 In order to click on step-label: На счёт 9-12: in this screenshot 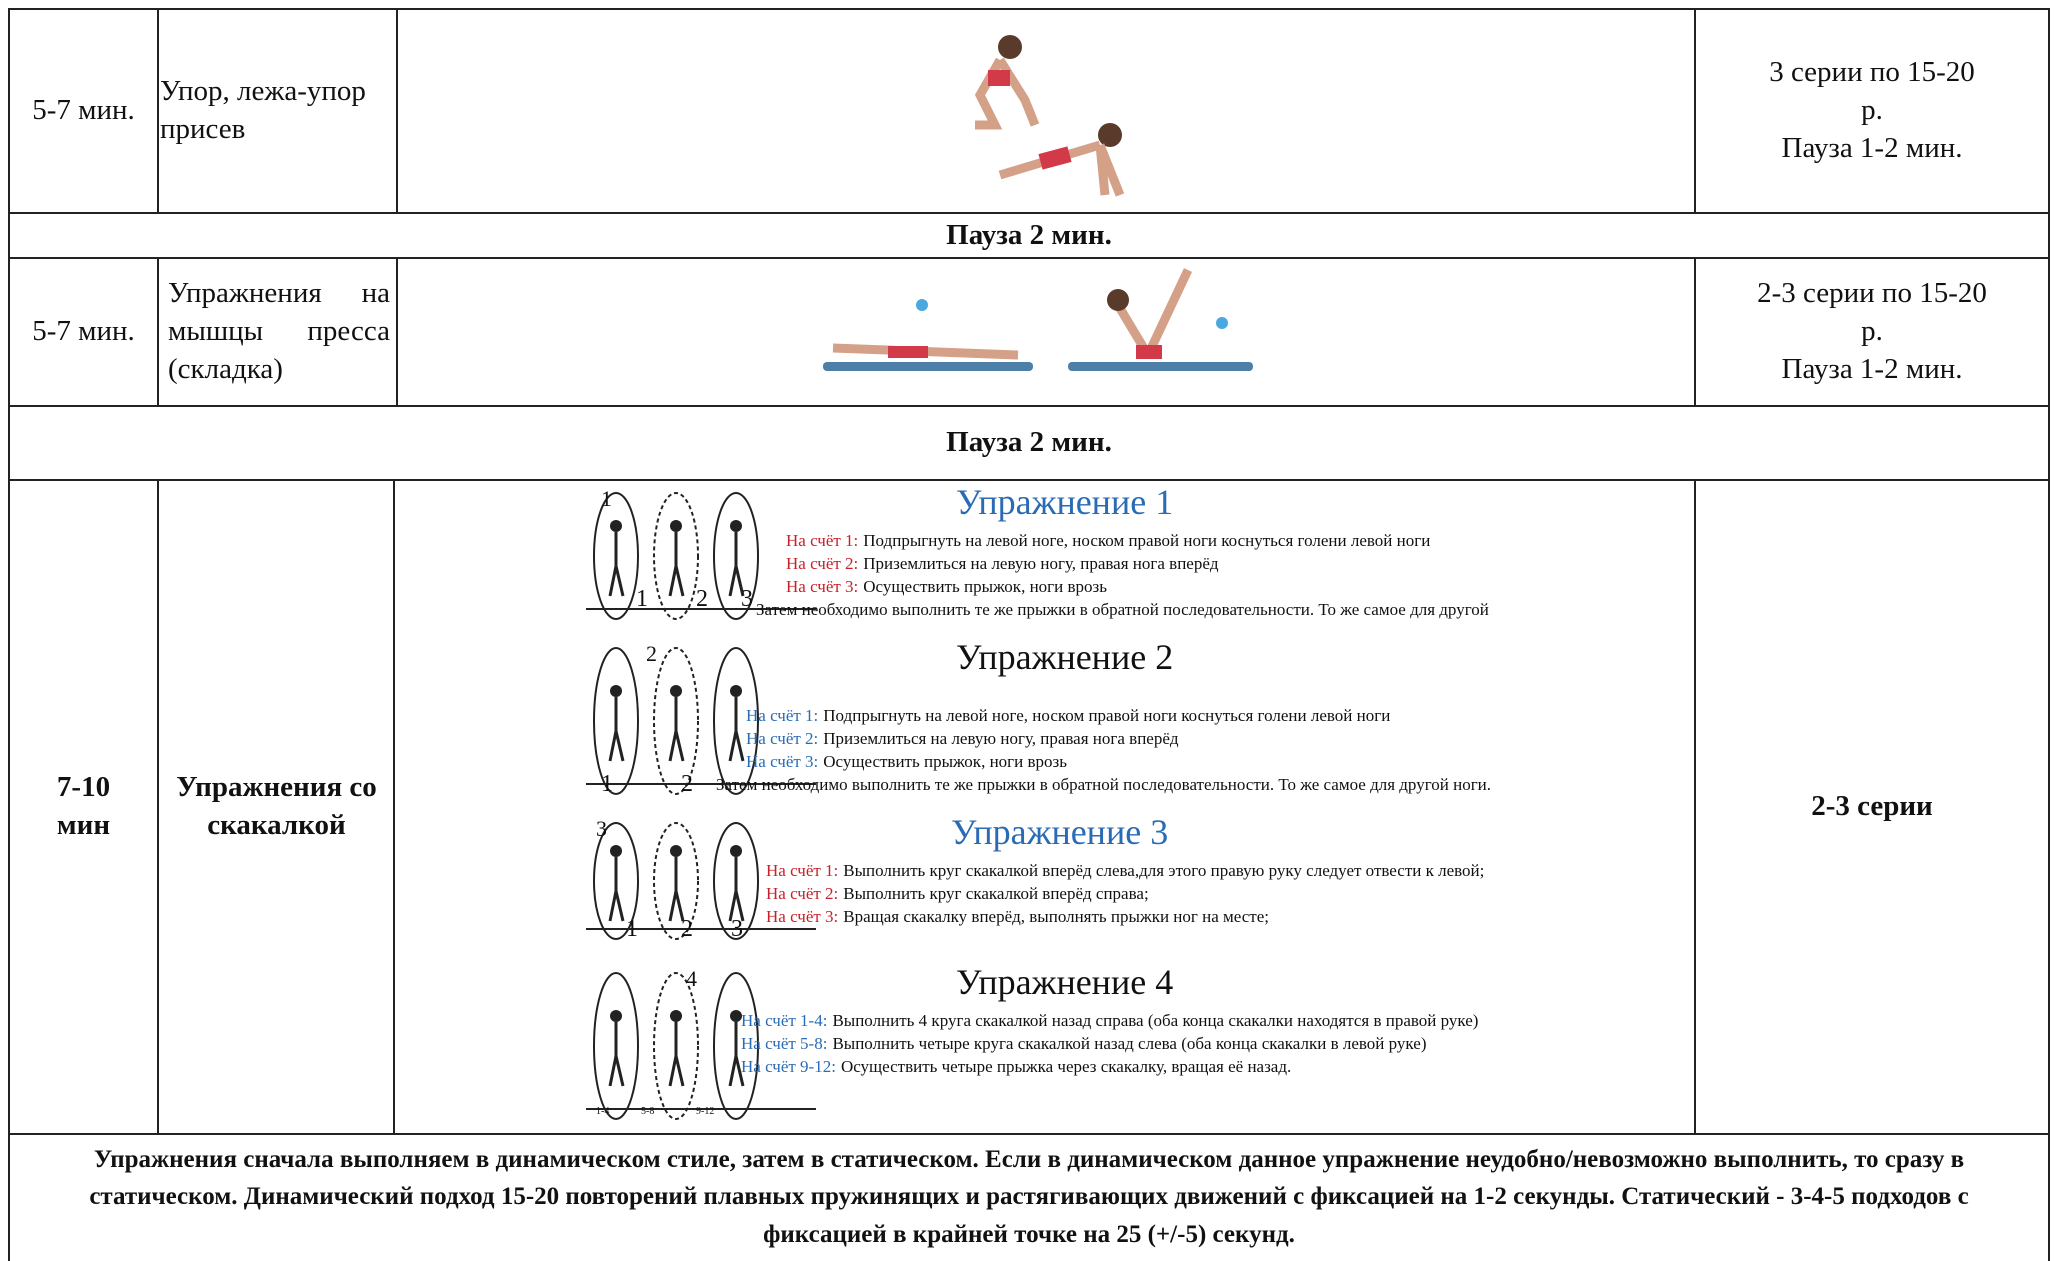, I will do `click(788, 1066)`.